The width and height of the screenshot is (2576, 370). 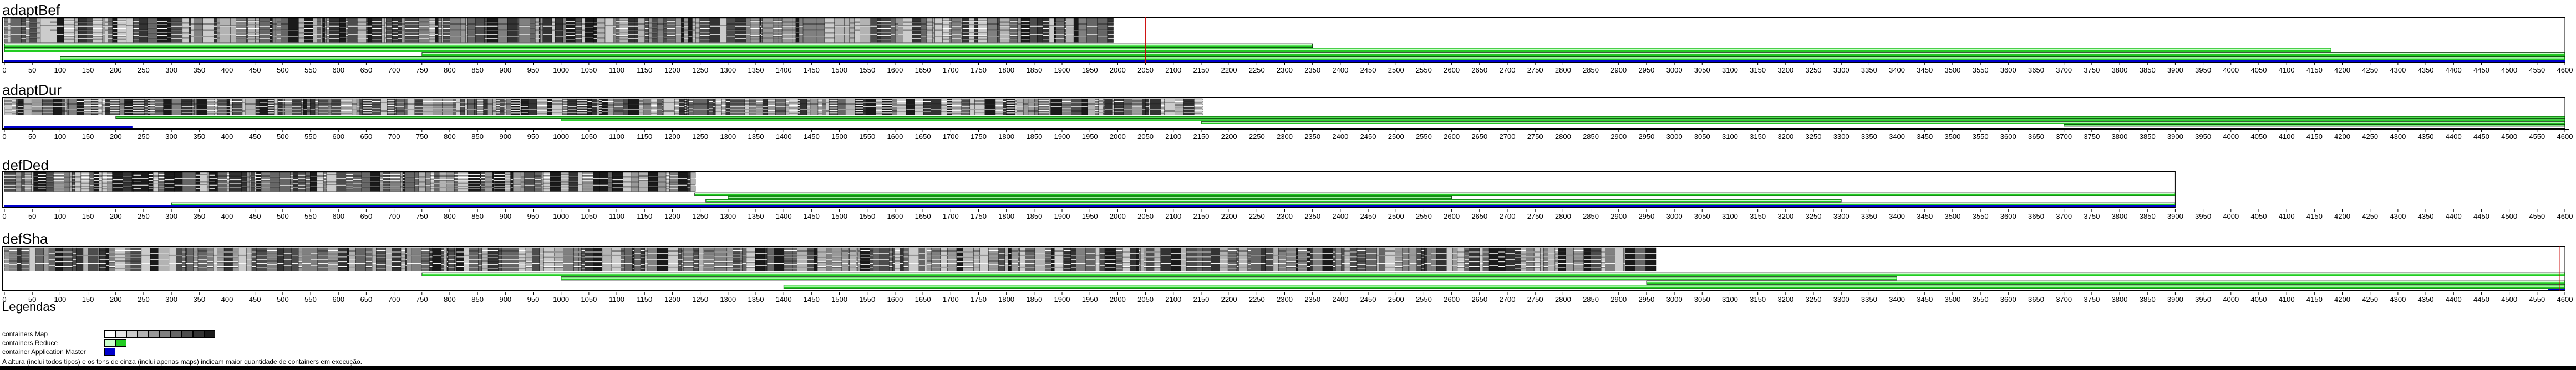 I want to click on tick-label: 250, so click(x=144, y=299).